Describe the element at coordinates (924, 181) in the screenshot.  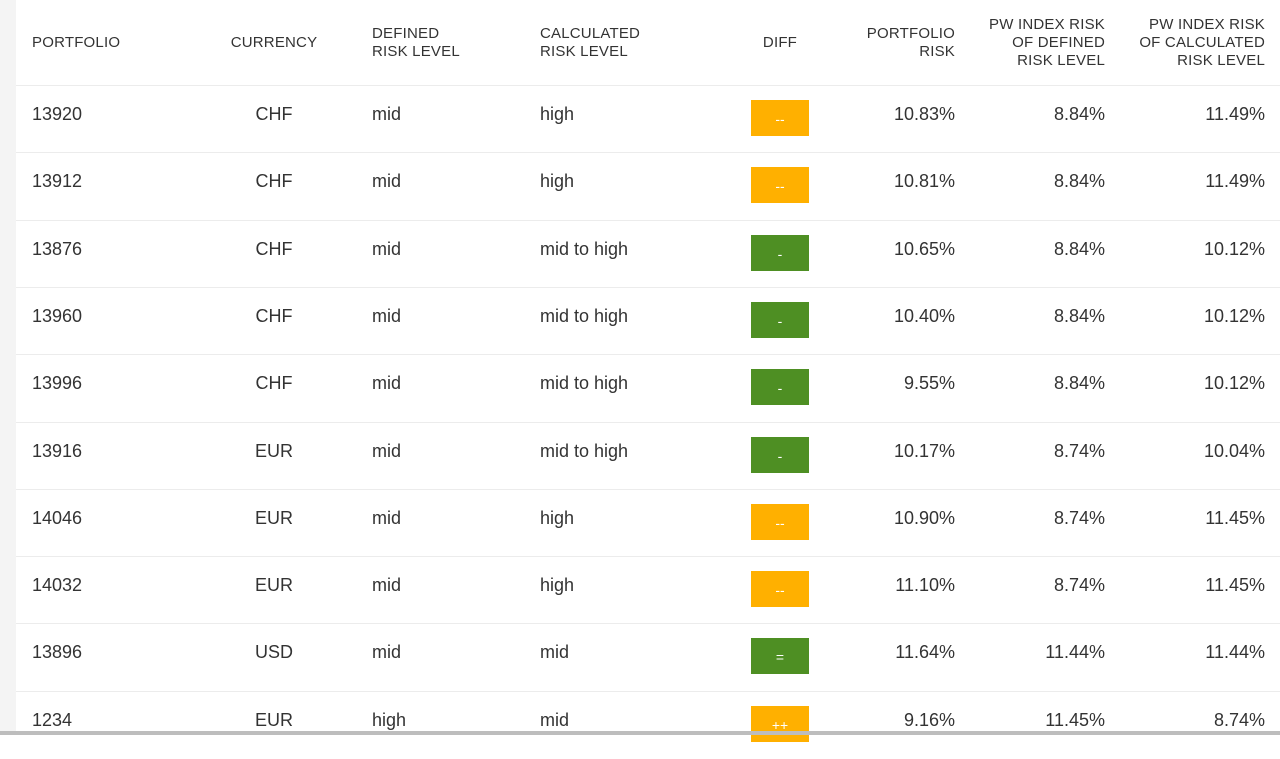
I see `cell: 10.81%` at that location.